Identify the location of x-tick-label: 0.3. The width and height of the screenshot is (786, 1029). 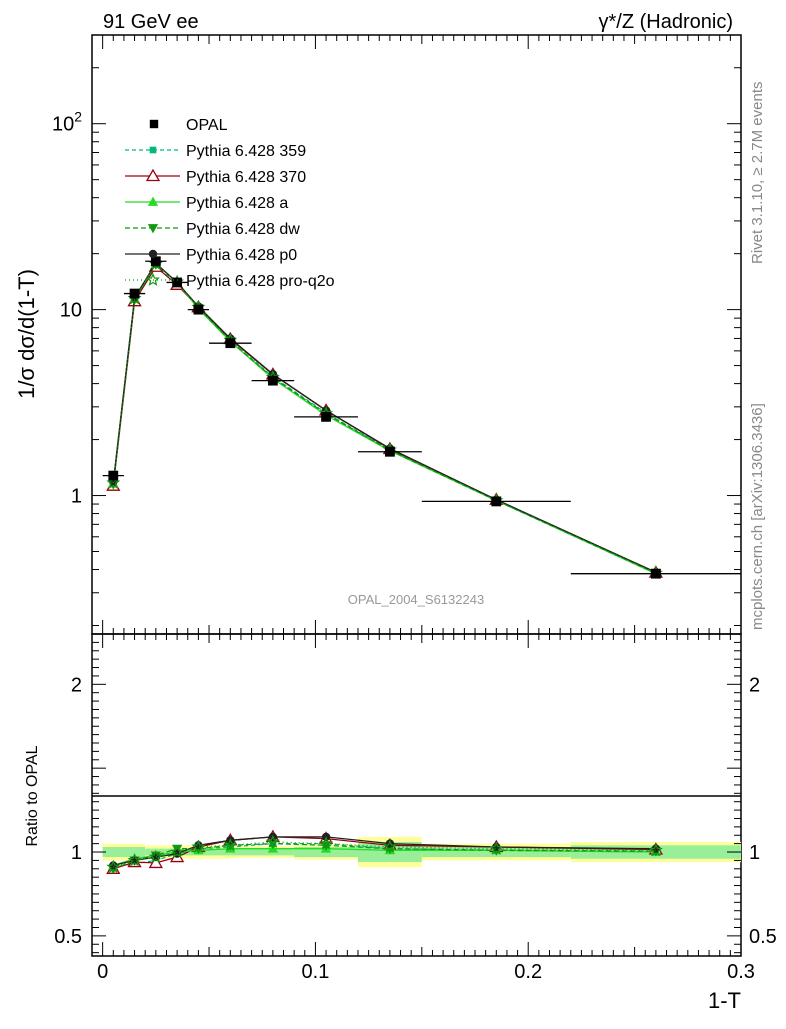
(741, 972).